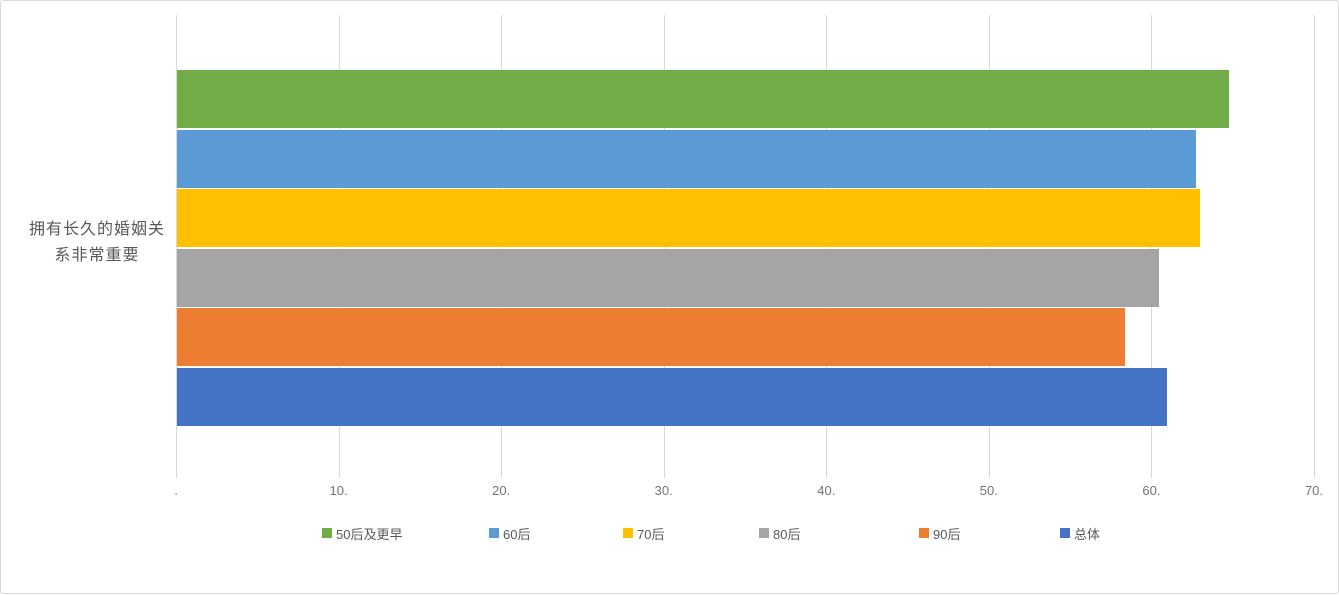 Image resolution: width=1339 pixels, height=595 pixels. I want to click on legend-item-80s: 80后, so click(779, 533).